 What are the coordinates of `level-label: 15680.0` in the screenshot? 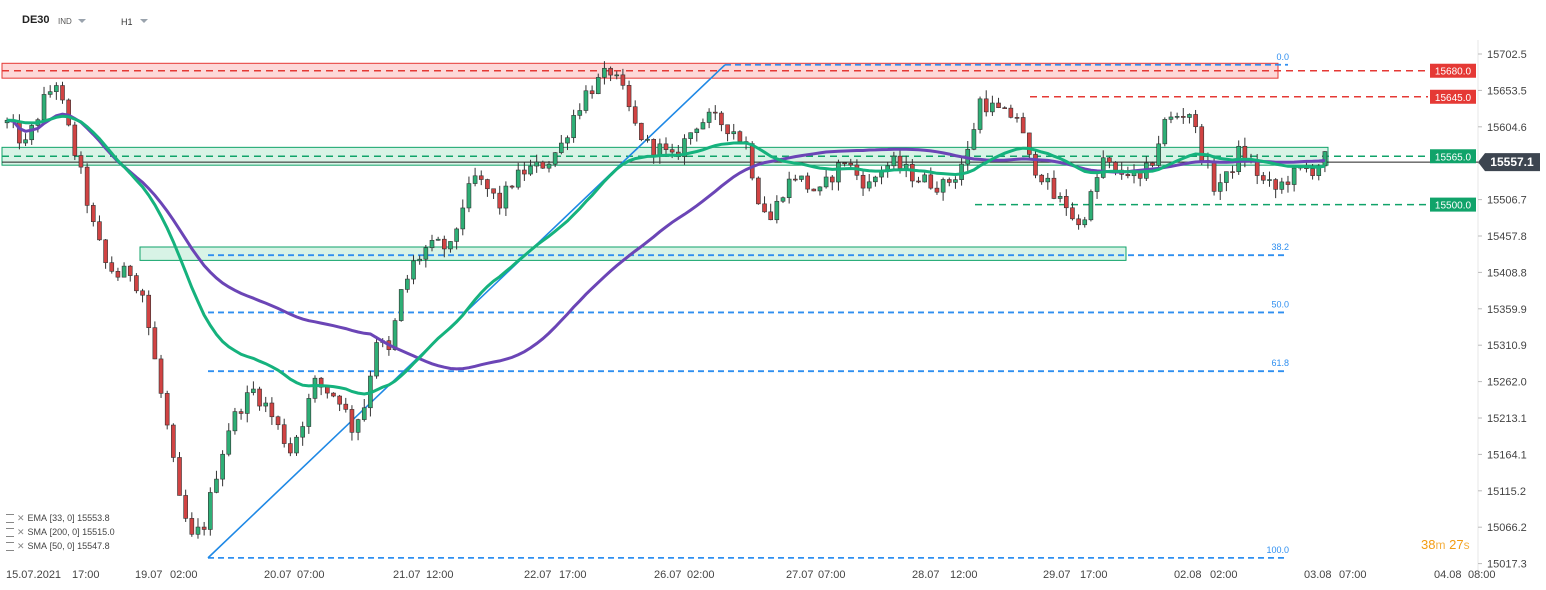 It's located at (1453, 72).